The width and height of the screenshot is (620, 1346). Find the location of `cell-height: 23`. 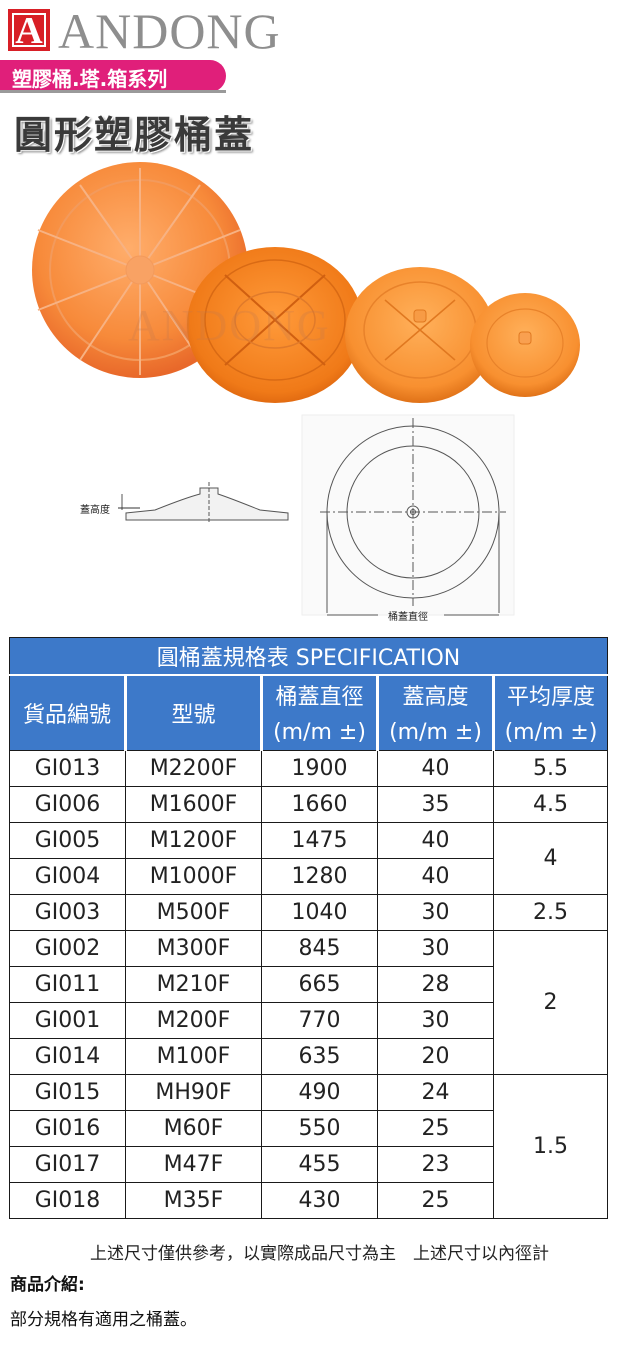

cell-height: 23 is located at coordinates (435, 1164).